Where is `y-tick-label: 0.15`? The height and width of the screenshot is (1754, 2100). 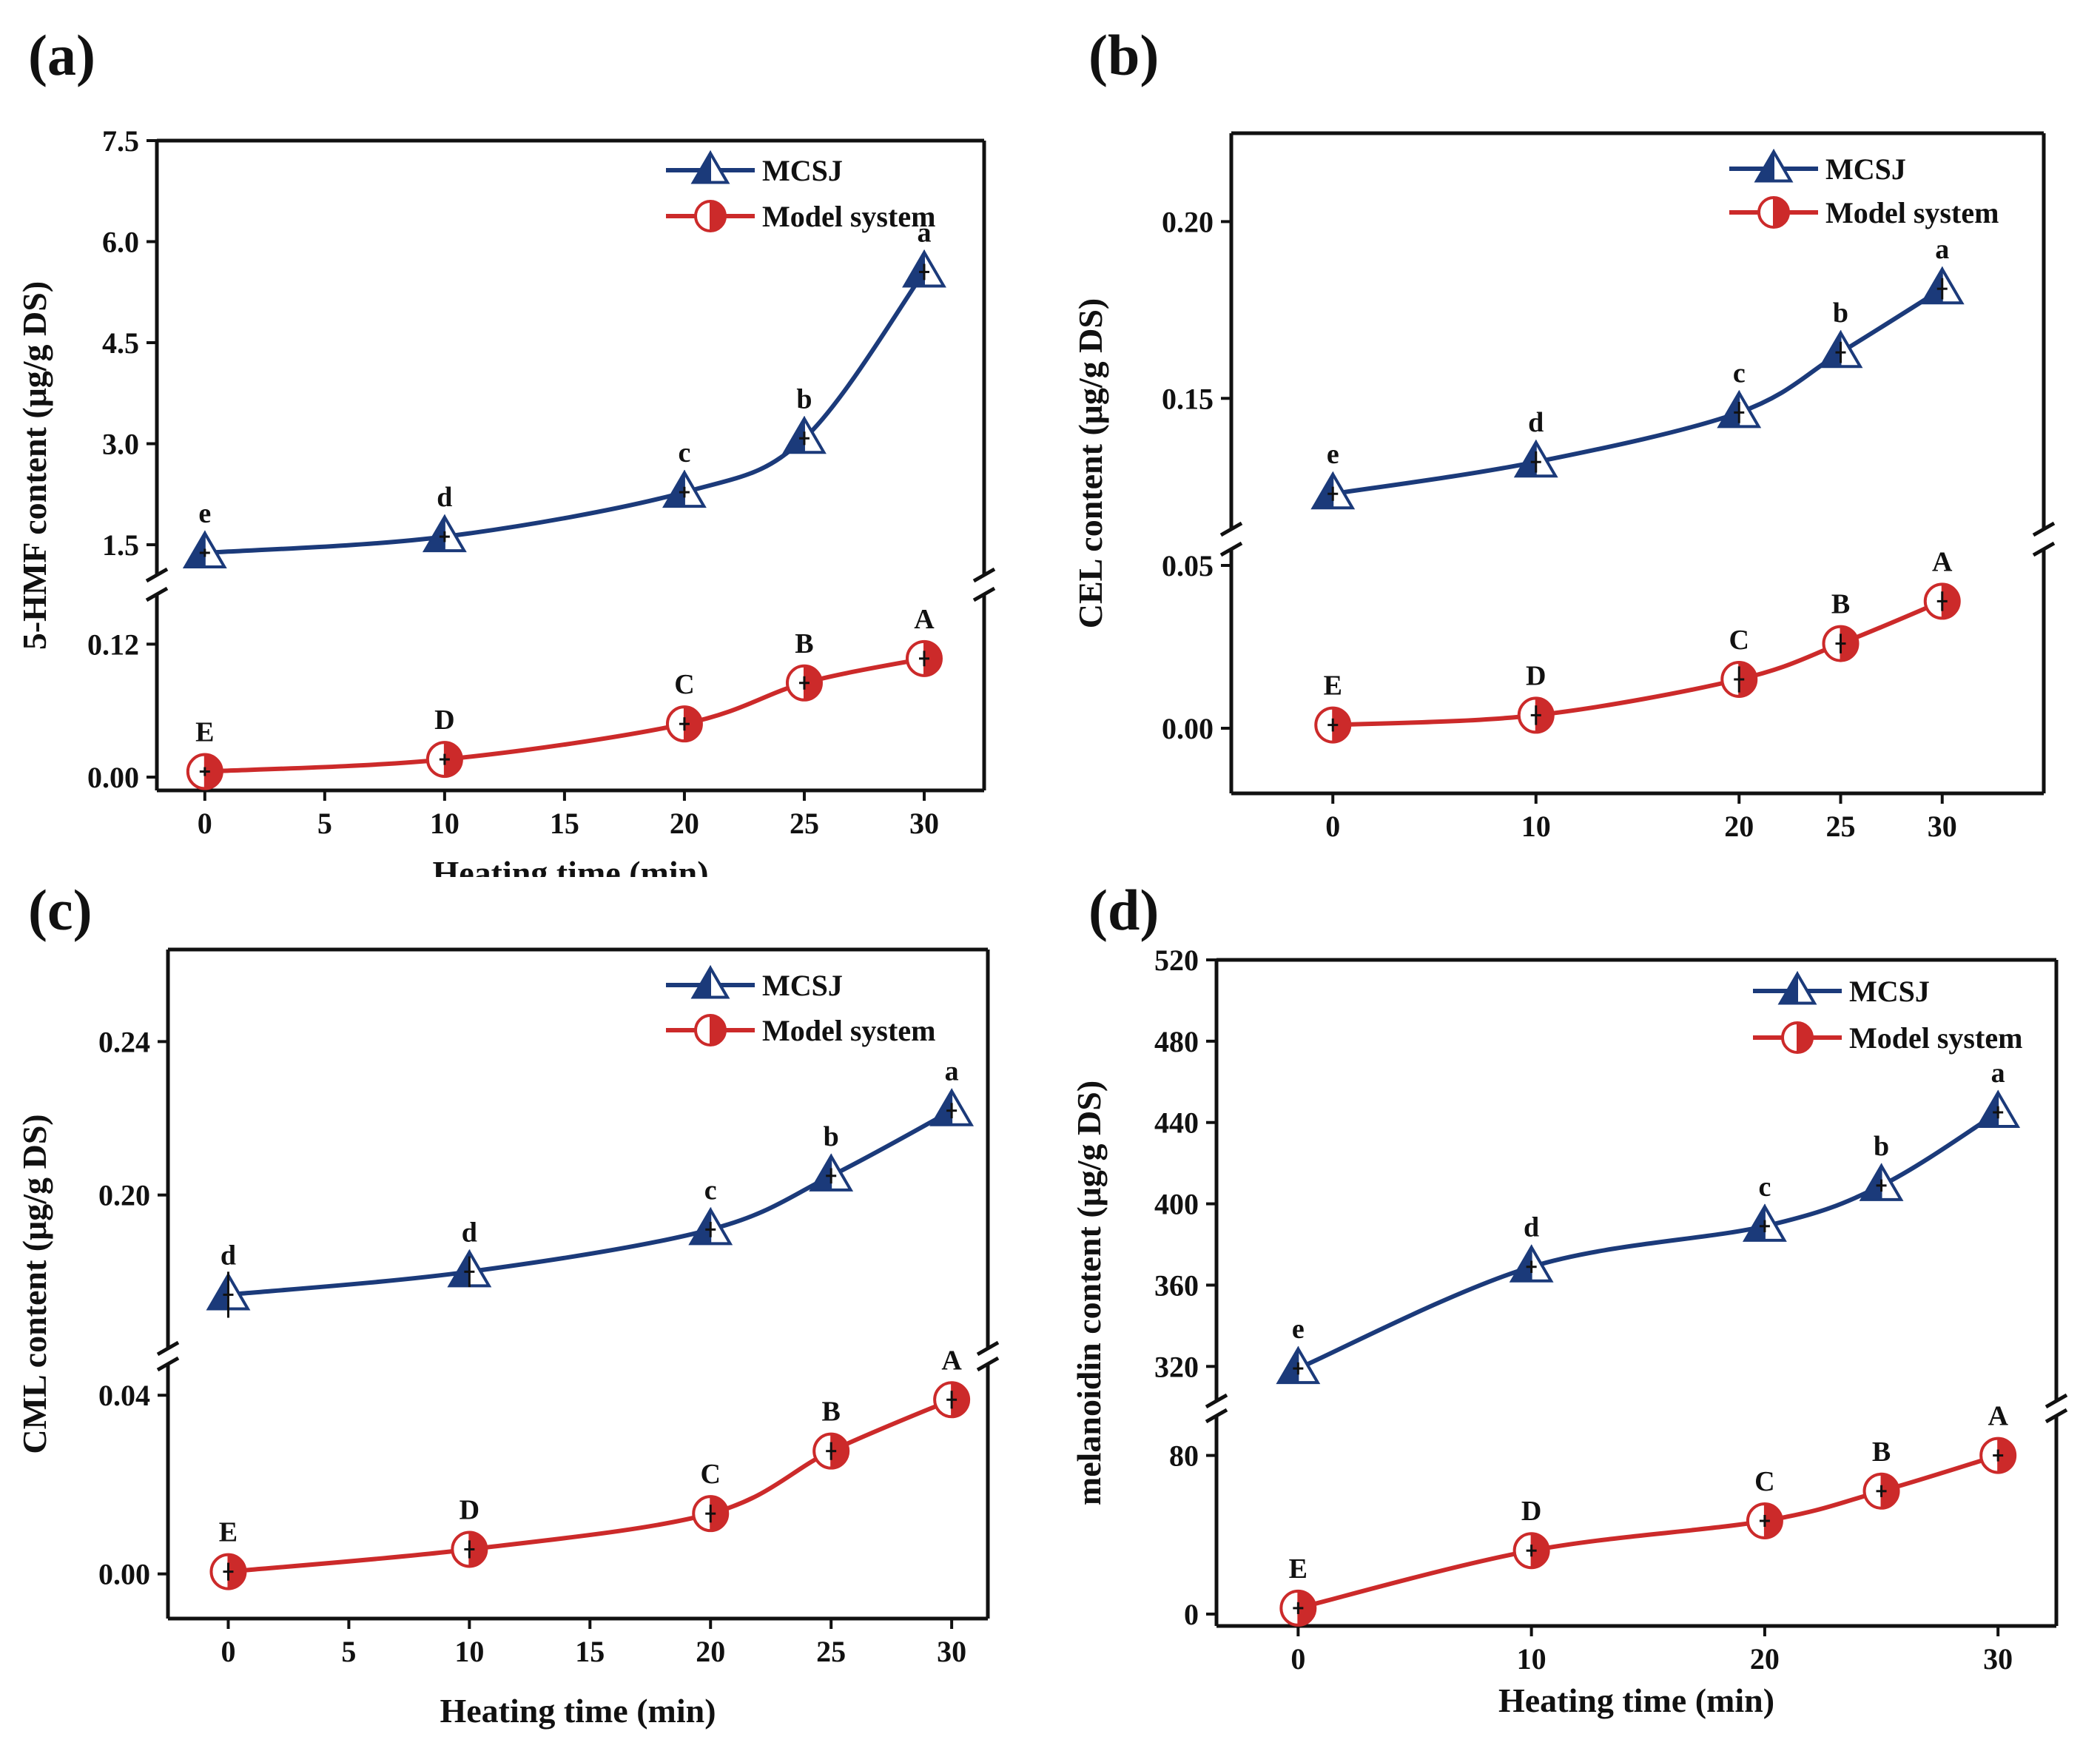 y-tick-label: 0.15 is located at coordinates (1188, 399).